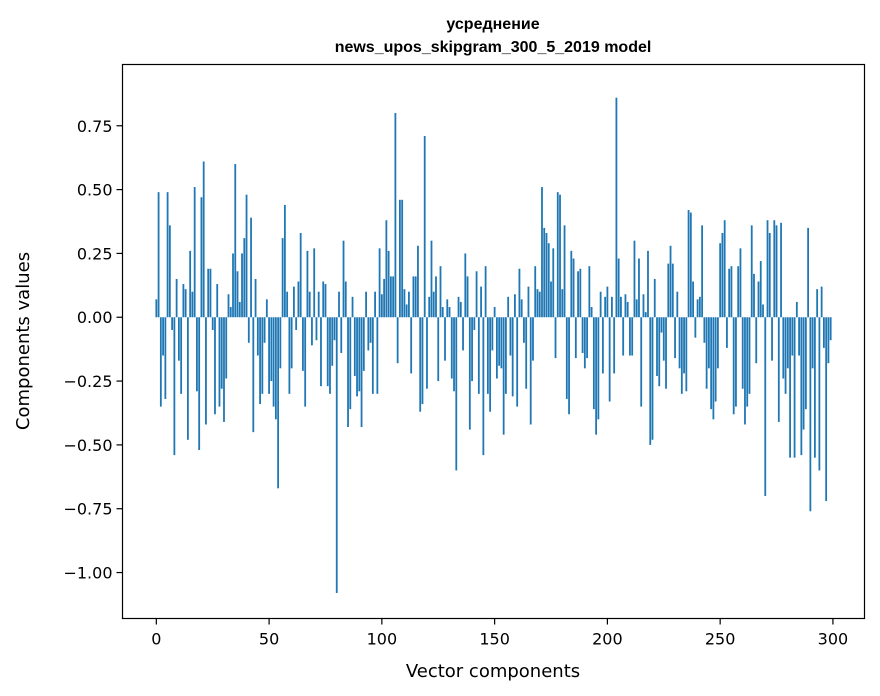  What do you see at coordinates (607, 639) in the screenshot?
I see `x-tick-label: 200` at bounding box center [607, 639].